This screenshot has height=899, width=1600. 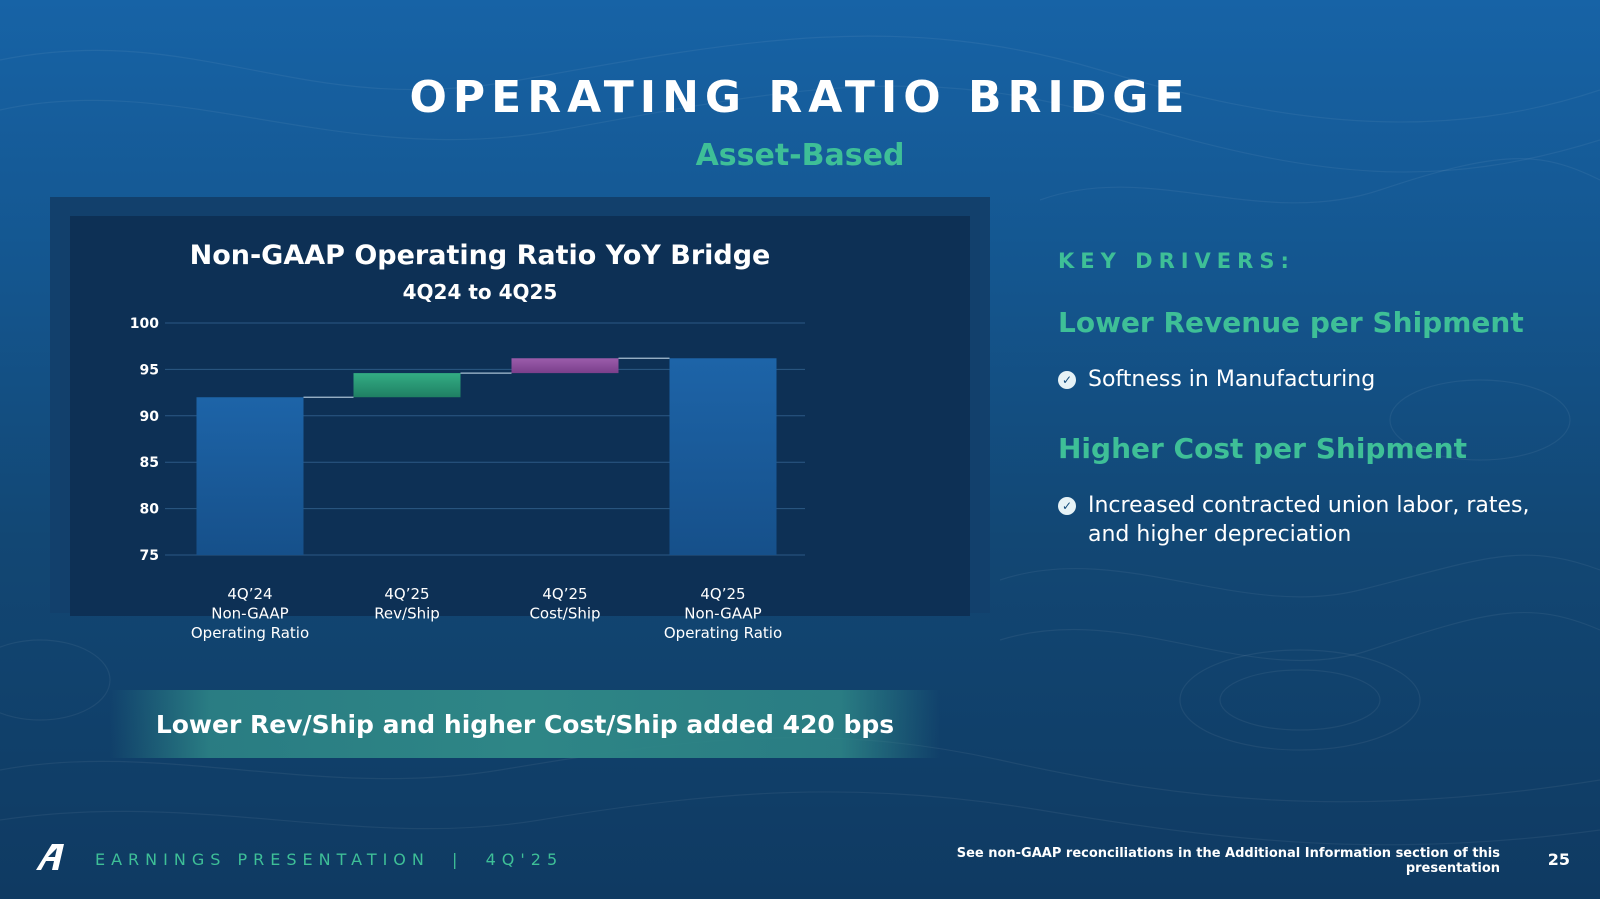 What do you see at coordinates (1176, 261) in the screenshot?
I see `key-drivers-heading: KEY DRIVERS:` at bounding box center [1176, 261].